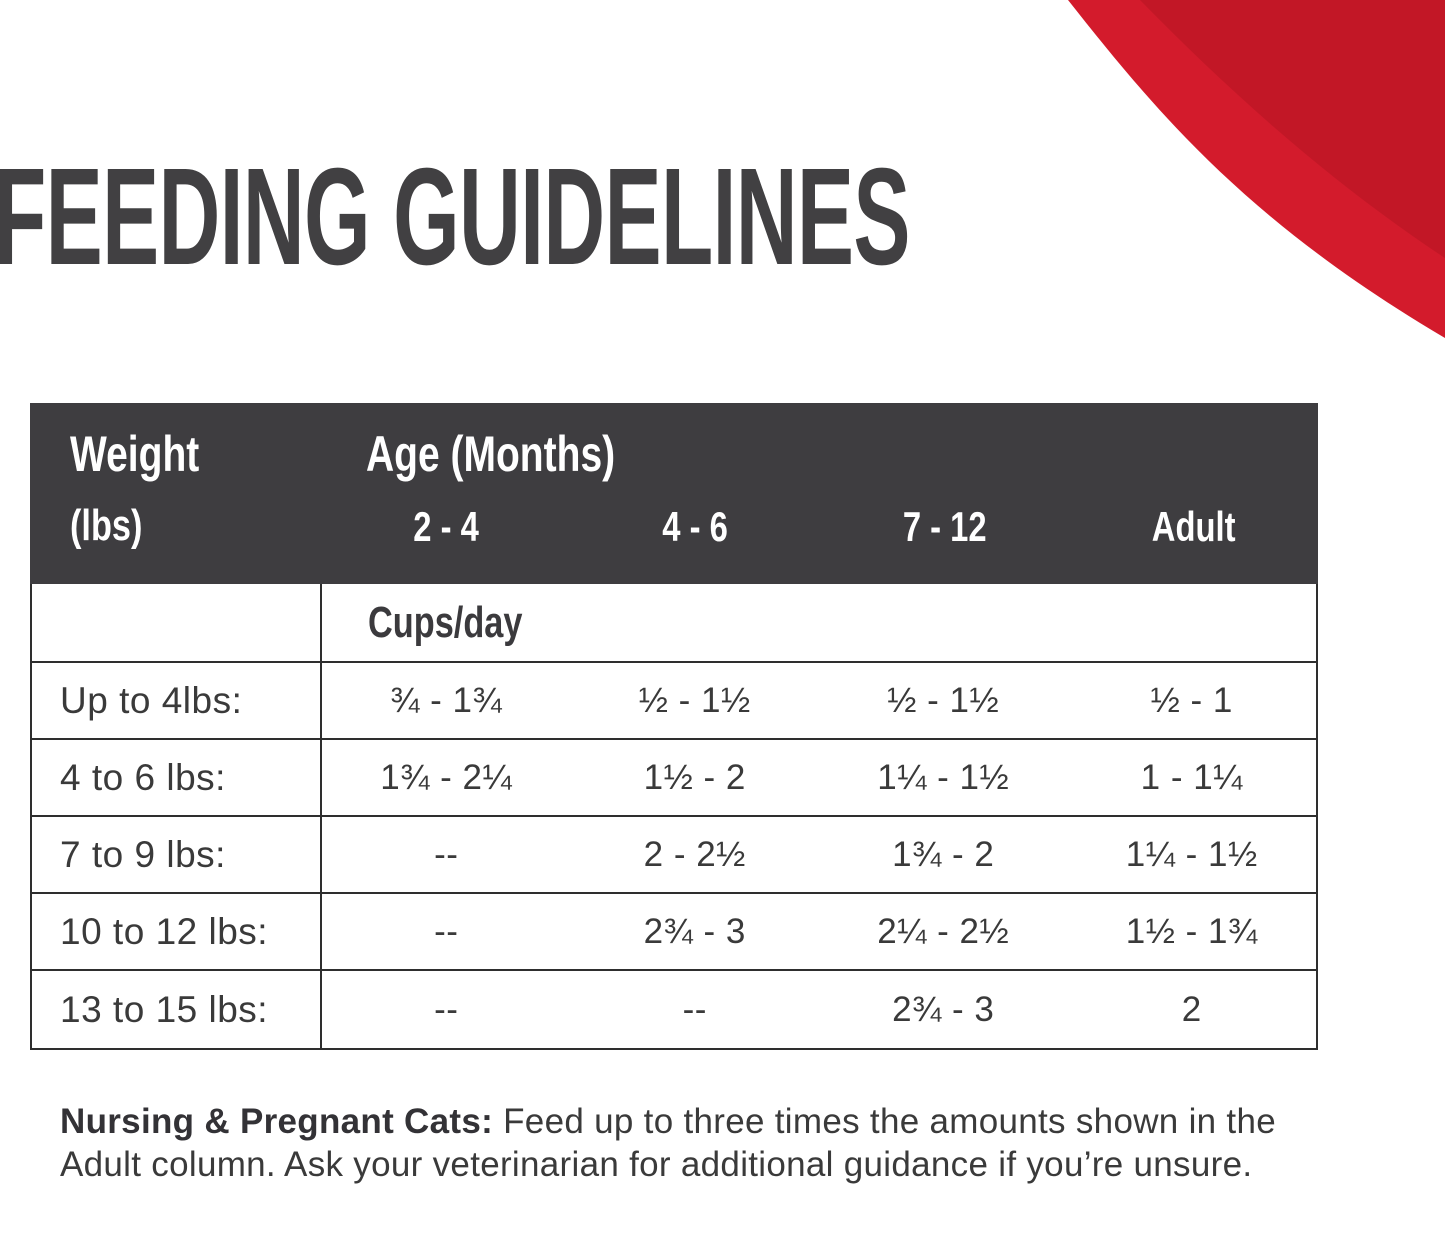 The width and height of the screenshot is (1445, 1245). Describe the element at coordinates (177, 931) in the screenshot. I see `weight-cell: 10 to 12 lbs:` at that location.